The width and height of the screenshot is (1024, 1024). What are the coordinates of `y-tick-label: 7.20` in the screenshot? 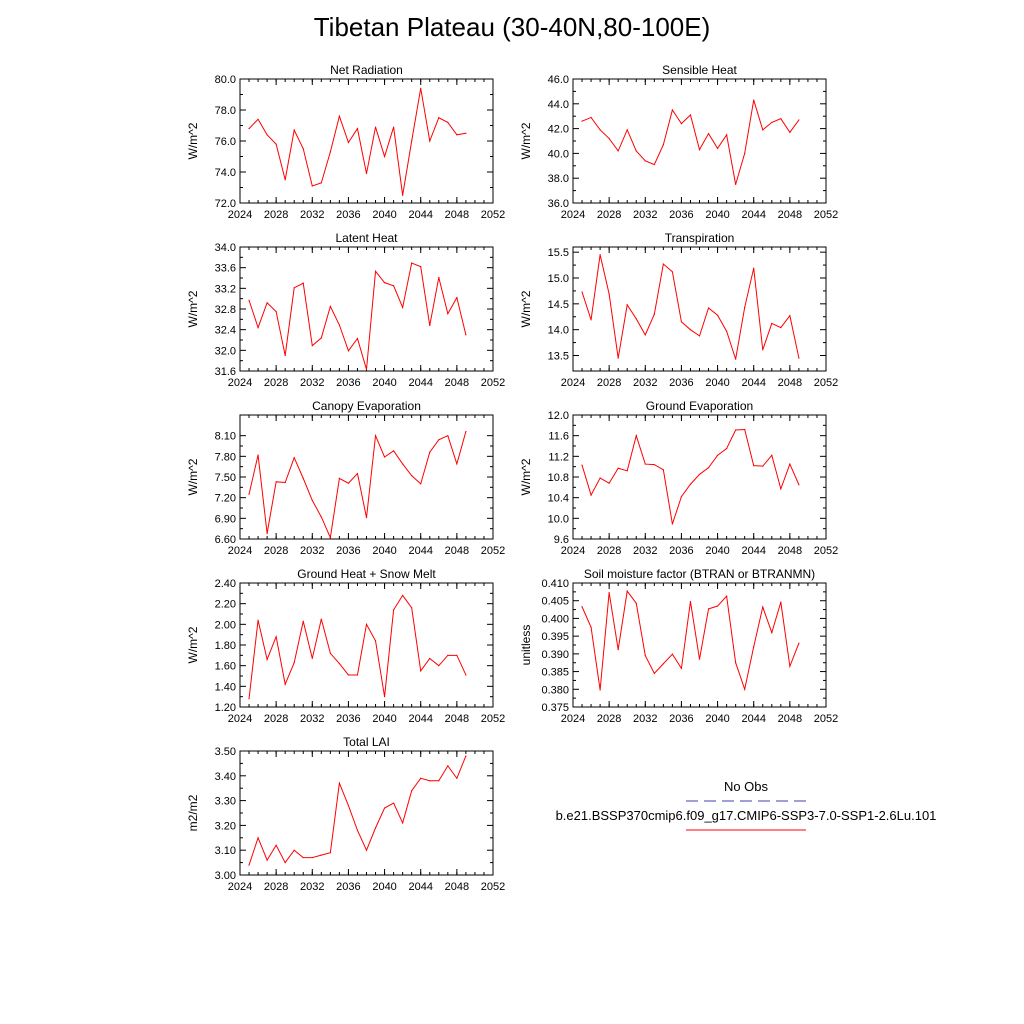 It's located at (225, 499).